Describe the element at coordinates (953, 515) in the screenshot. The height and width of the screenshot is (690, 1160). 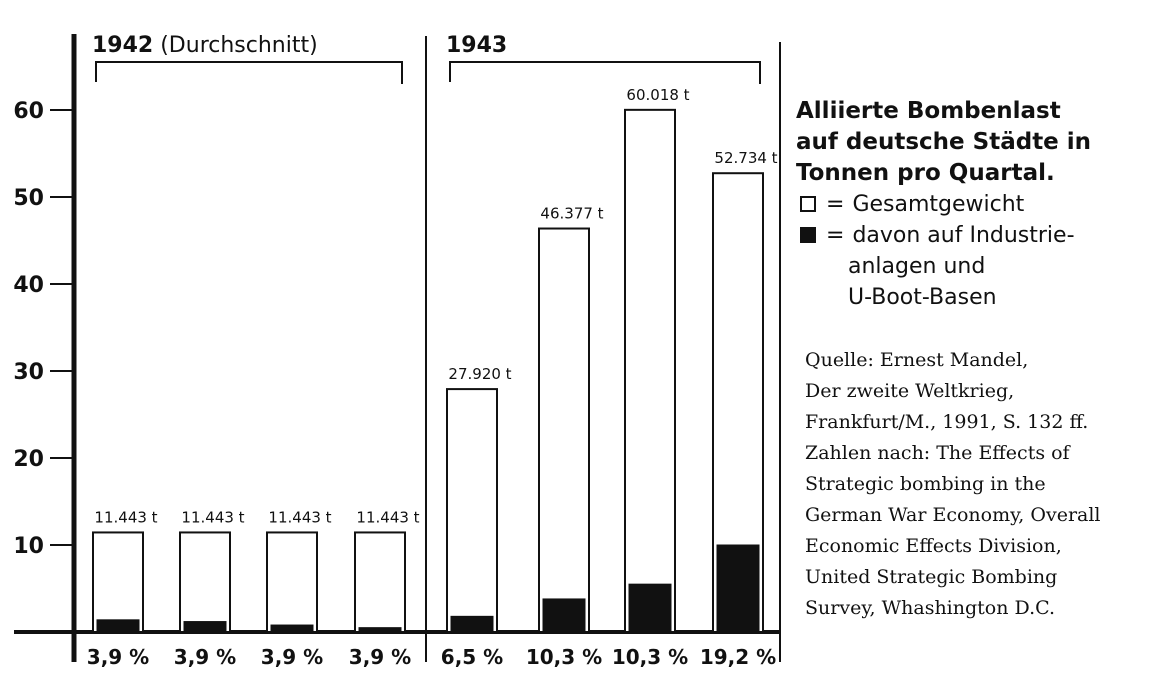
I see `source-line: German War Economy, Overall` at that location.